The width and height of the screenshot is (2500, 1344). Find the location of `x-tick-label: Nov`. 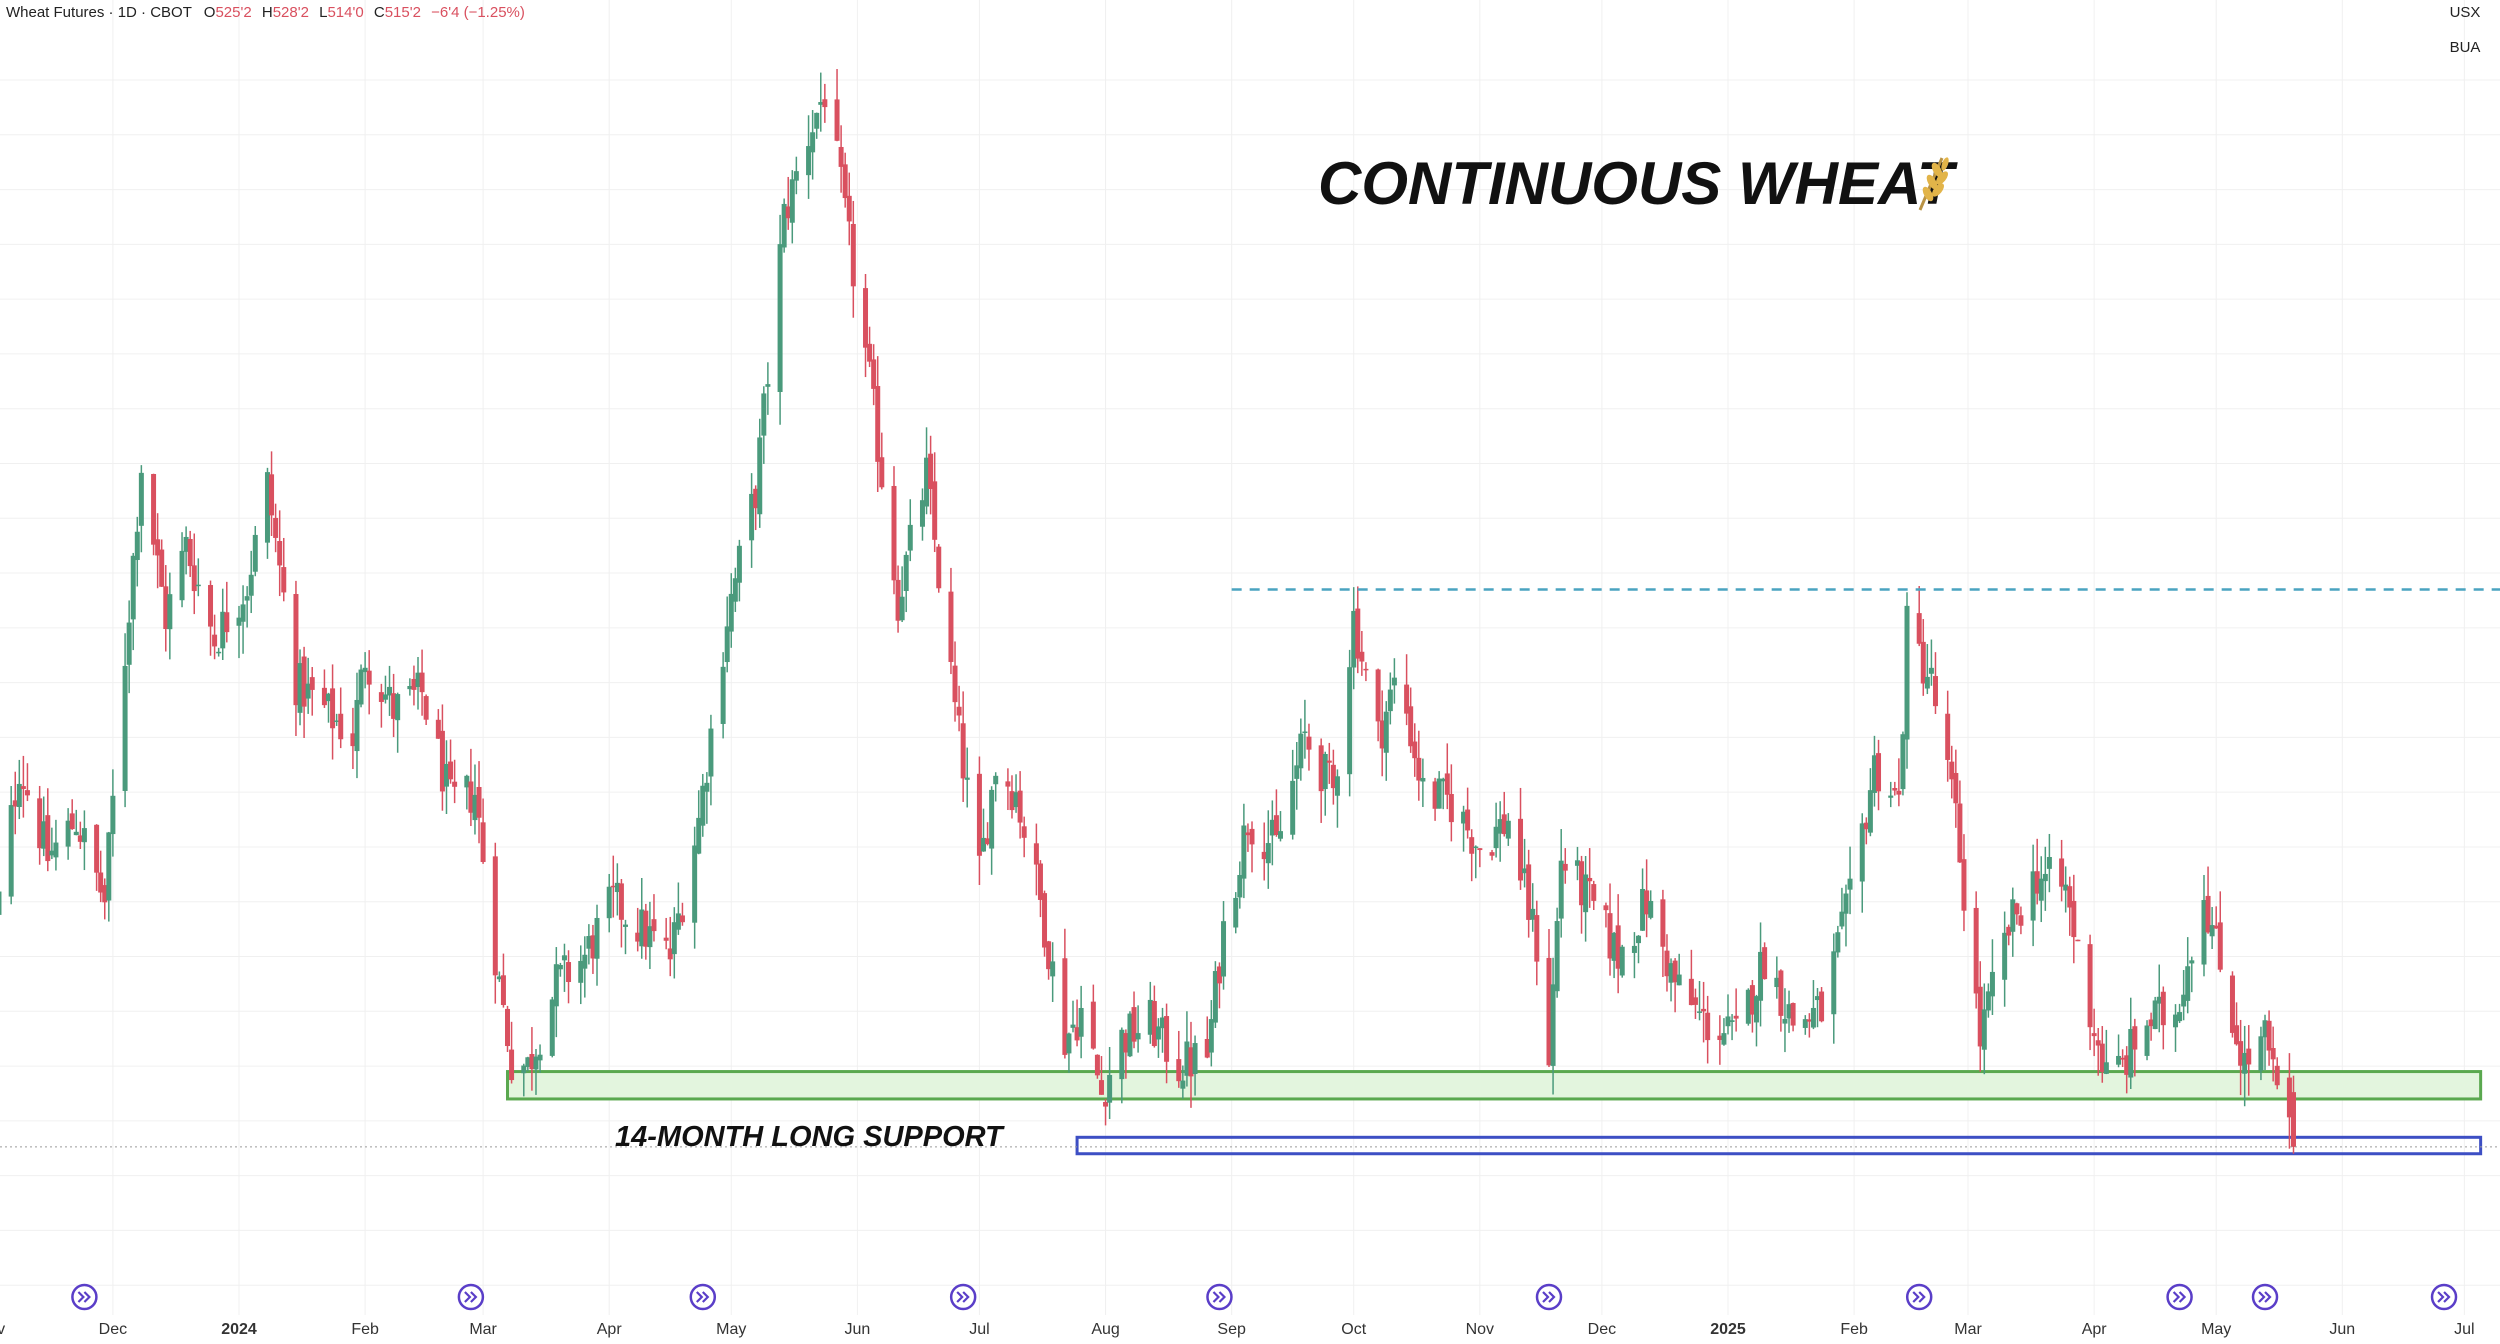

x-tick-label: Nov is located at coordinates (2, 1329).